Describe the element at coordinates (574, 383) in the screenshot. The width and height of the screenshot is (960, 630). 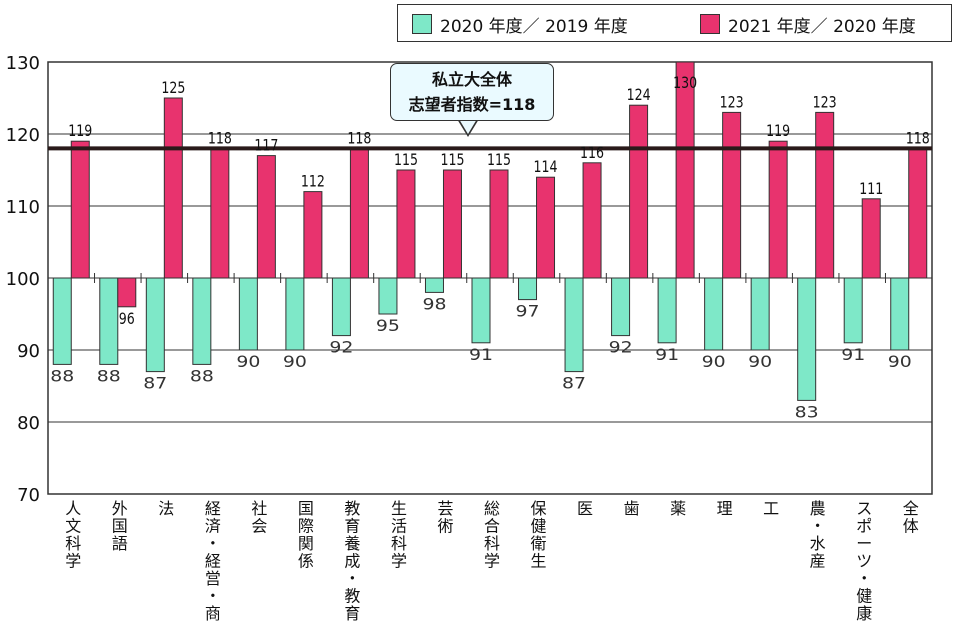
I see `data-label-2020: 87` at that location.